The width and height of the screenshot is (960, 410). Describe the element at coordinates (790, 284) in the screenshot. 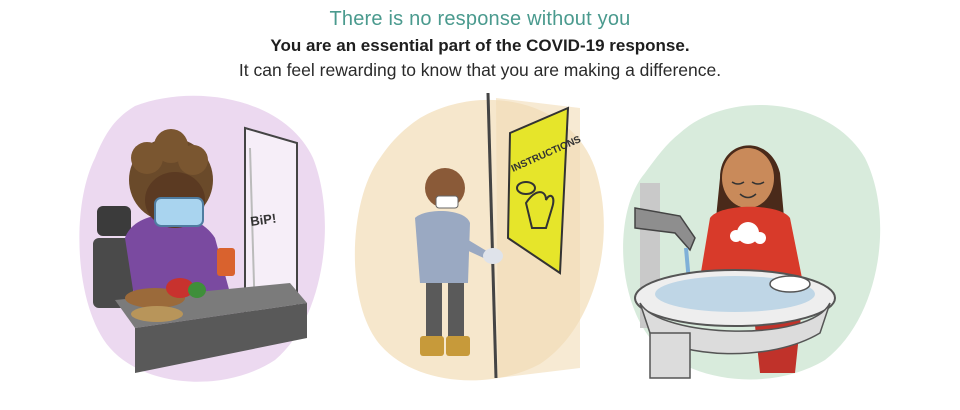

I see `soap-bar` at that location.